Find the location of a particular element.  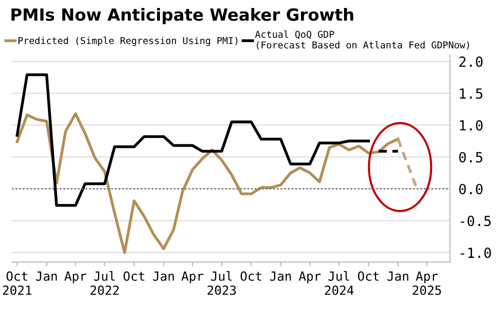

y-tick-label: 1.0 is located at coordinates (471, 125).